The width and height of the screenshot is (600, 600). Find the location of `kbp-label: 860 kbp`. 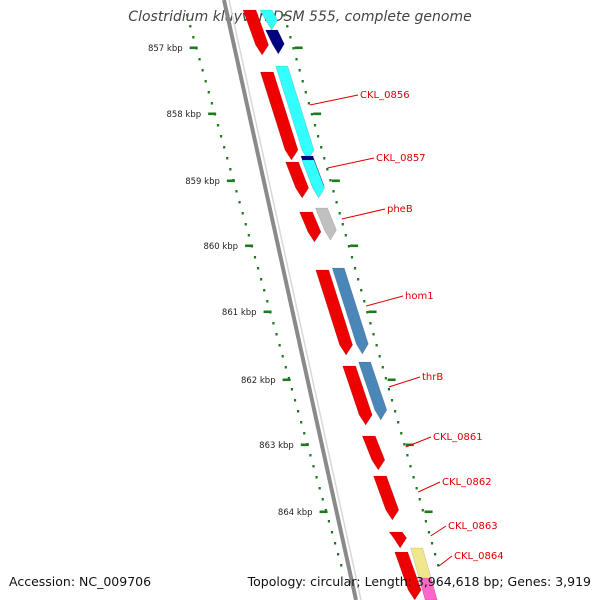

kbp-label: 860 kbp is located at coordinates (220, 247).